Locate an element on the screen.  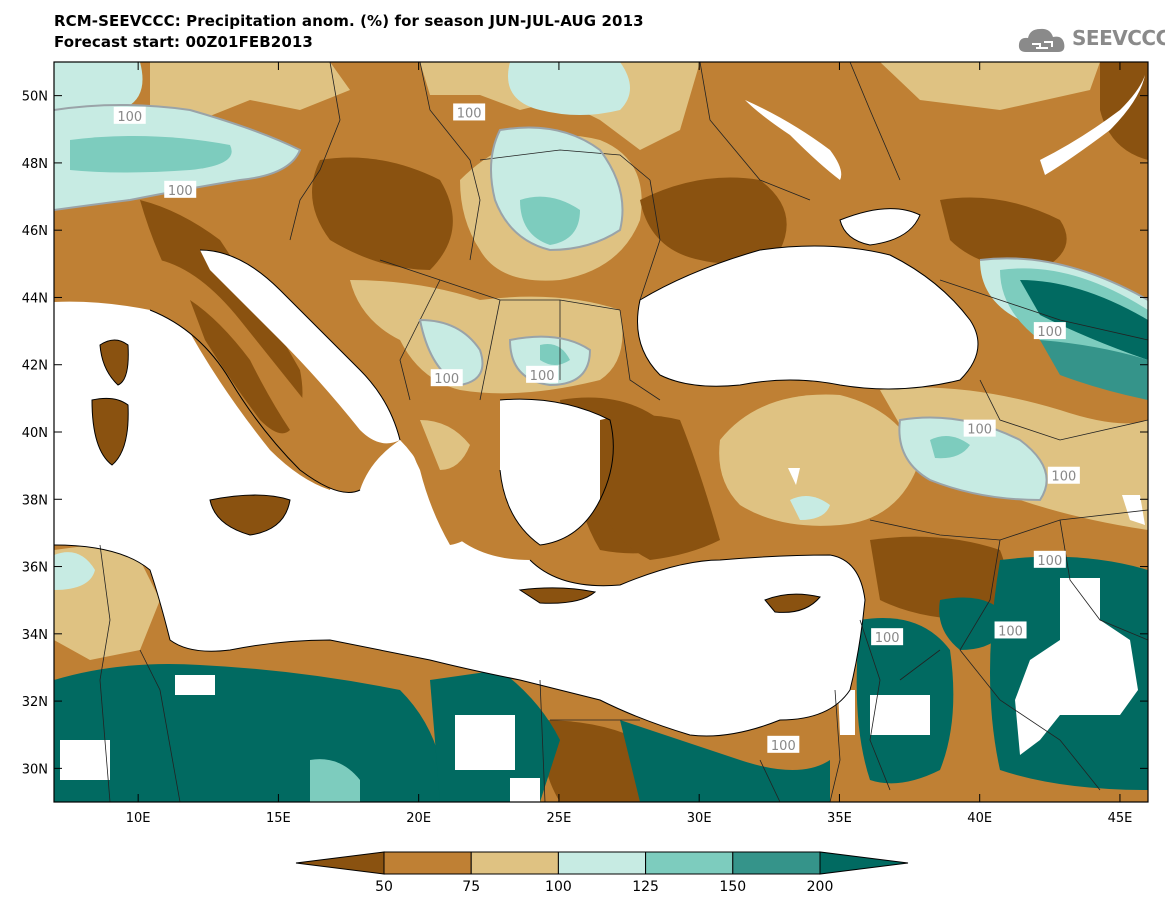
wetter-zone-carpathians is located at coordinates (550, 220).